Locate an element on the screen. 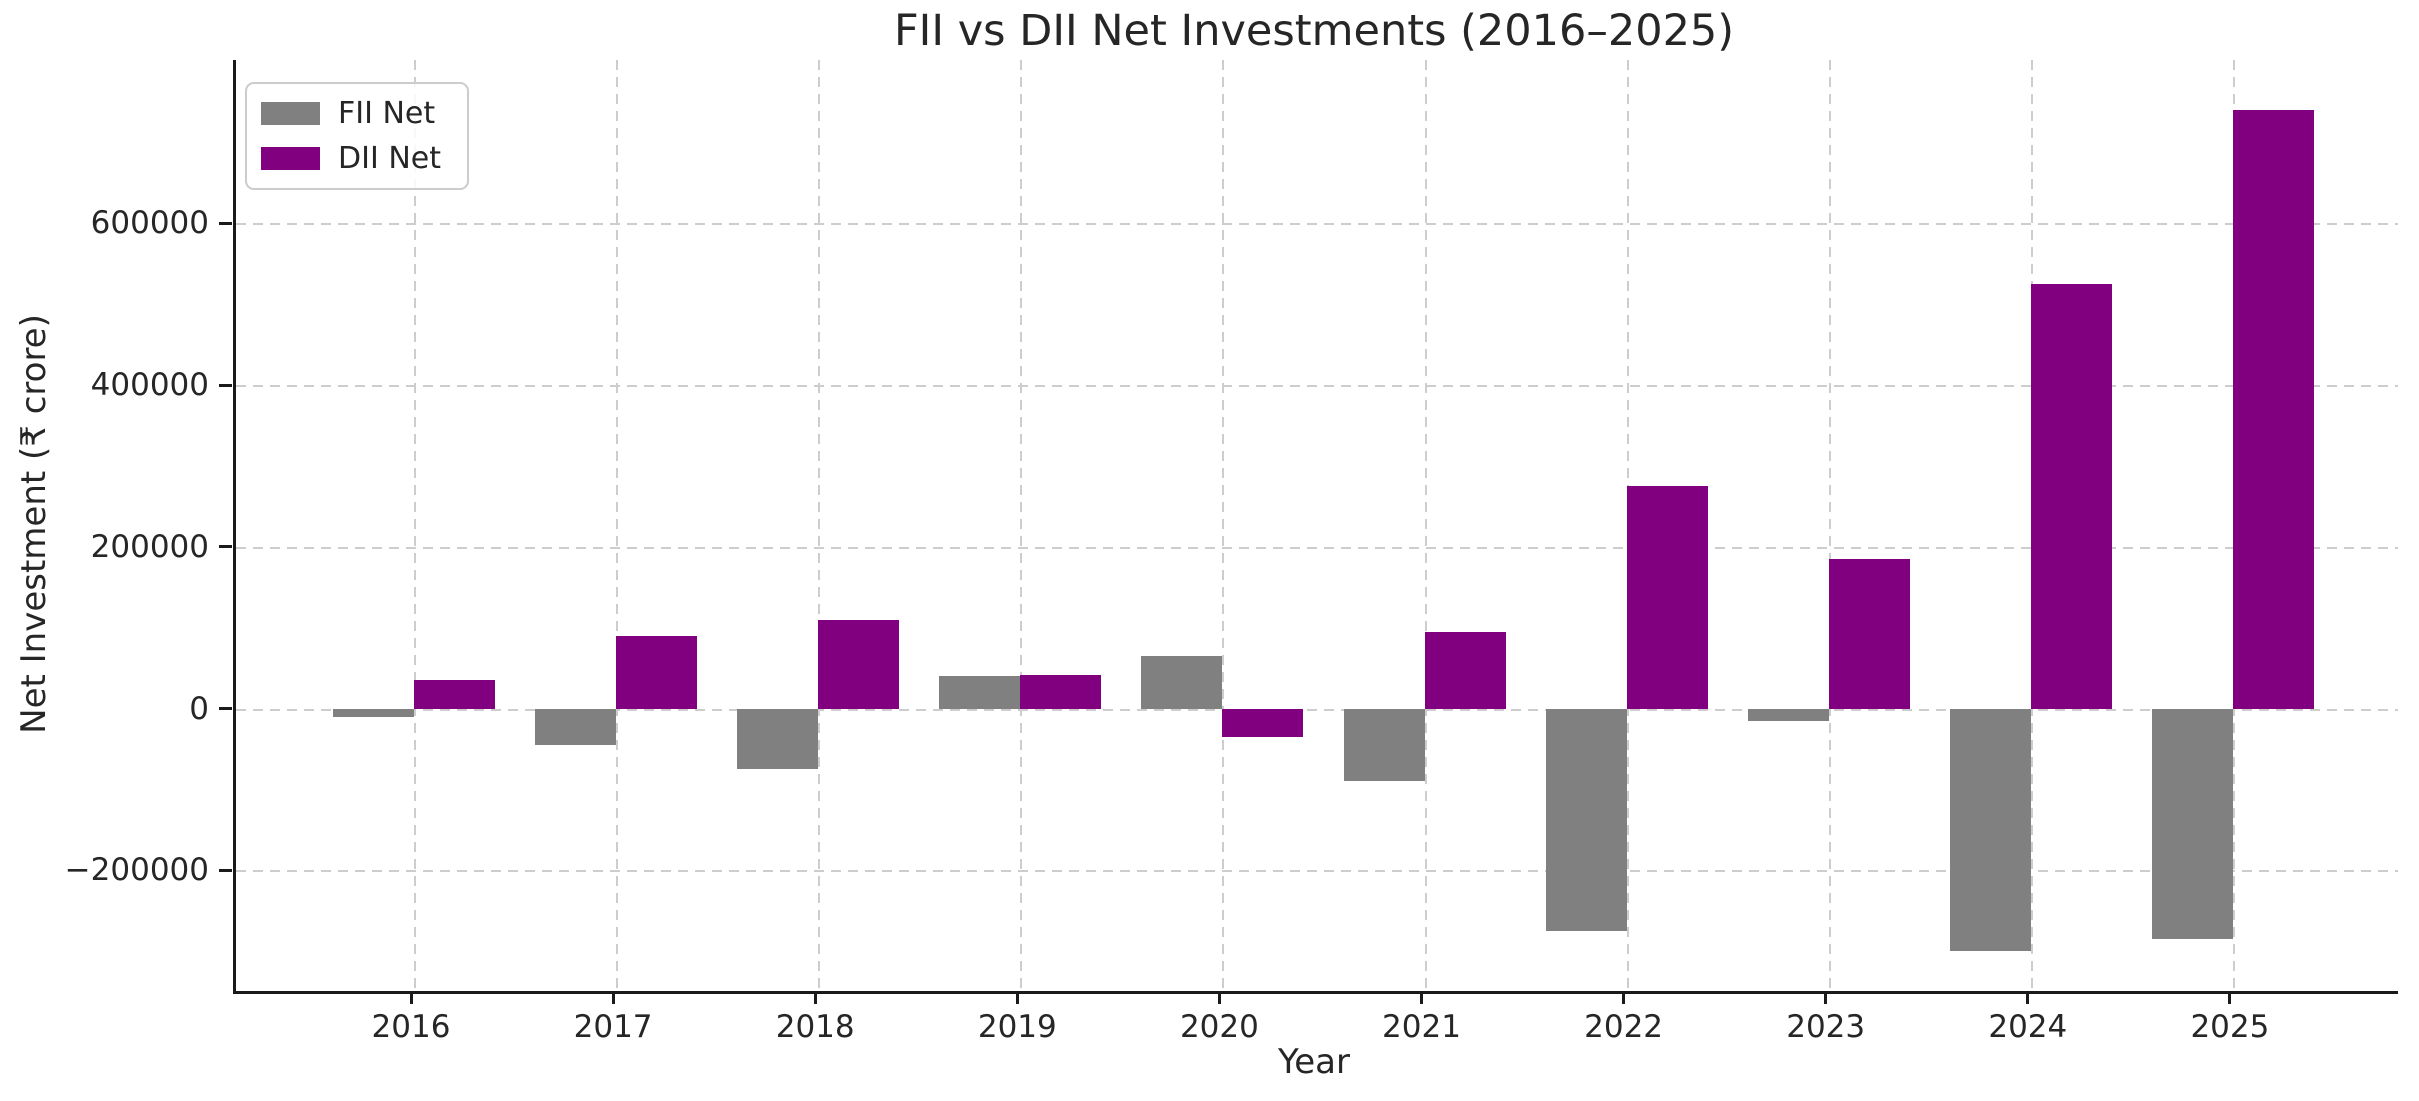  bar-dii-2016 is located at coordinates (454, 694).